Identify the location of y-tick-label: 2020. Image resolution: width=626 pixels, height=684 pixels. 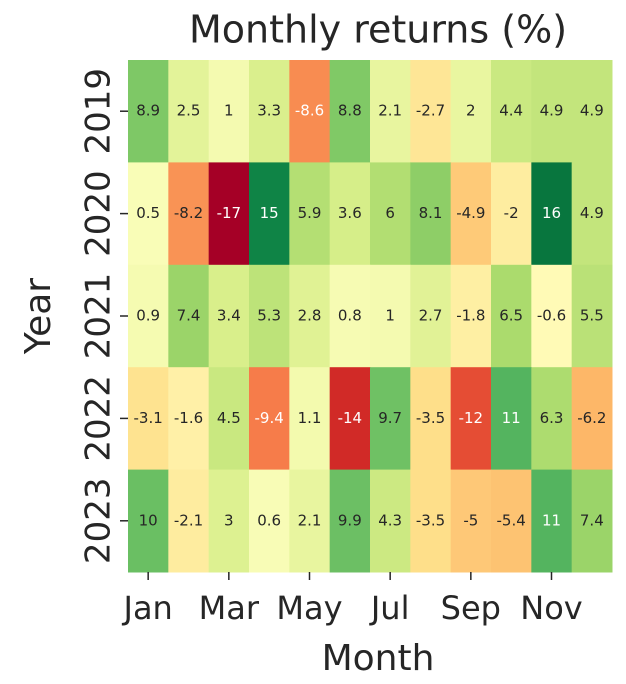
(99, 213).